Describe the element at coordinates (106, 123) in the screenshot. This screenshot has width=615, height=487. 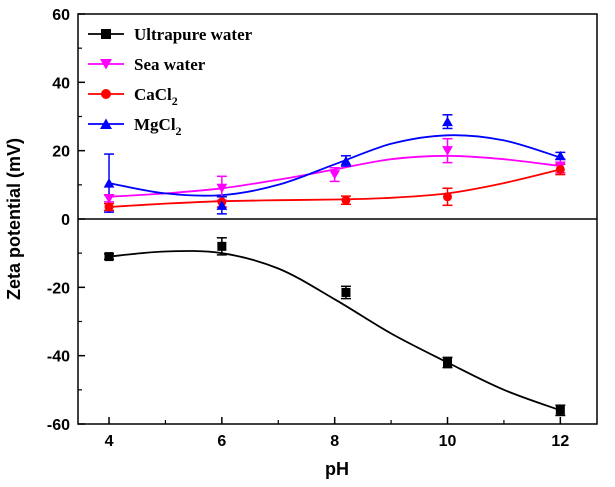
I see `legend-marker-mgcl2` at that location.